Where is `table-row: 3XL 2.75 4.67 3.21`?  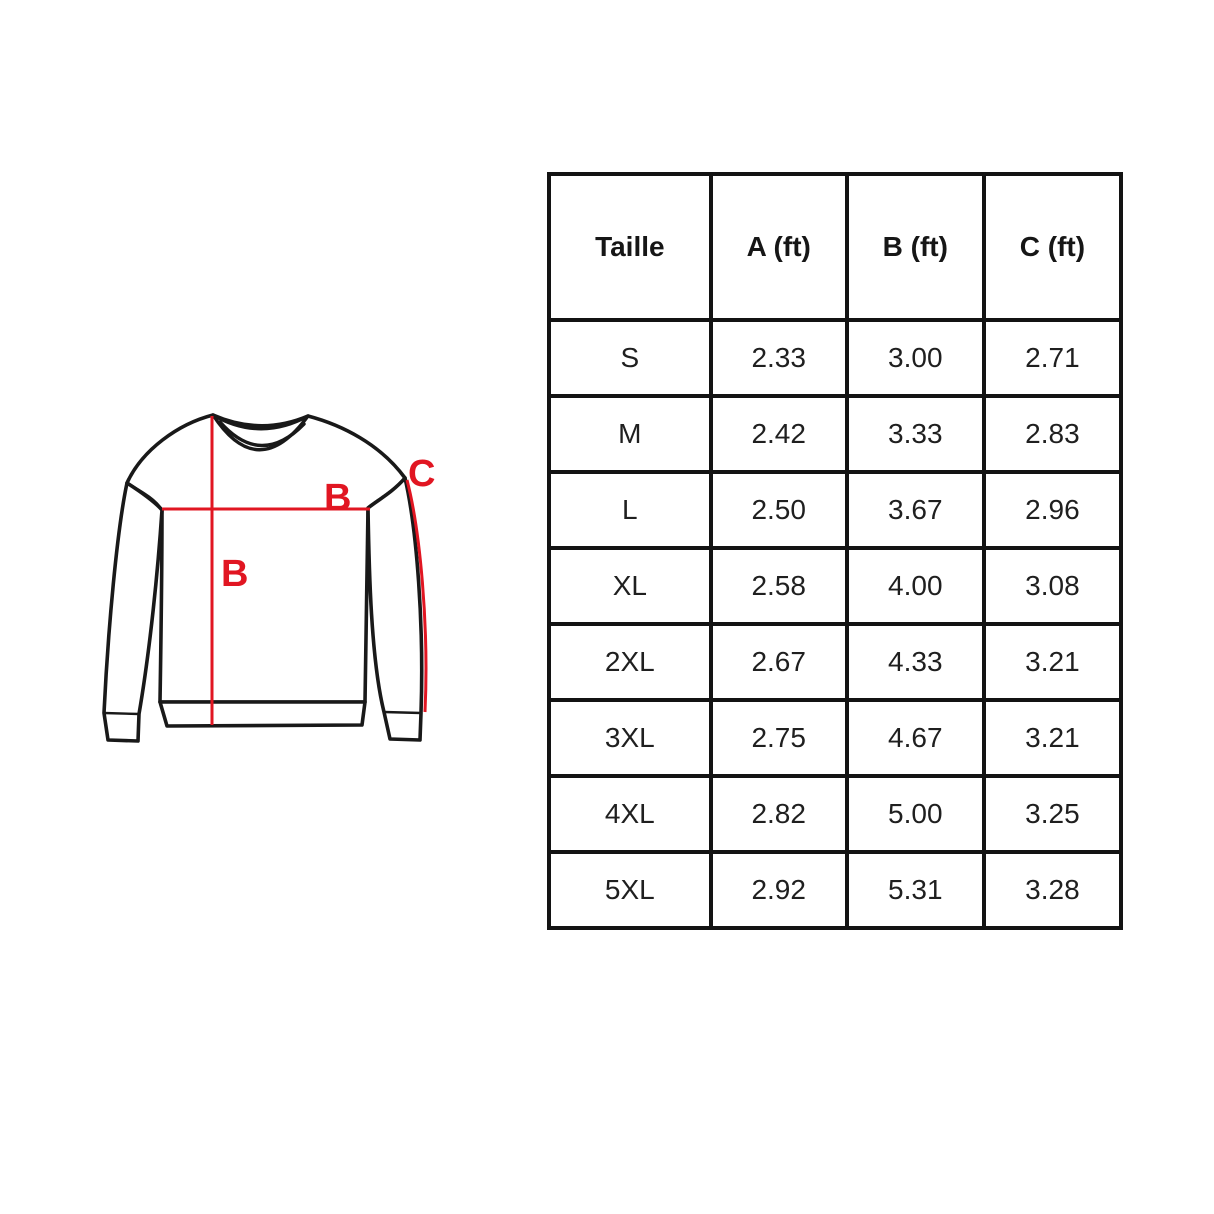
table-row: 3XL 2.75 4.67 3.21 is located at coordinates (835, 738).